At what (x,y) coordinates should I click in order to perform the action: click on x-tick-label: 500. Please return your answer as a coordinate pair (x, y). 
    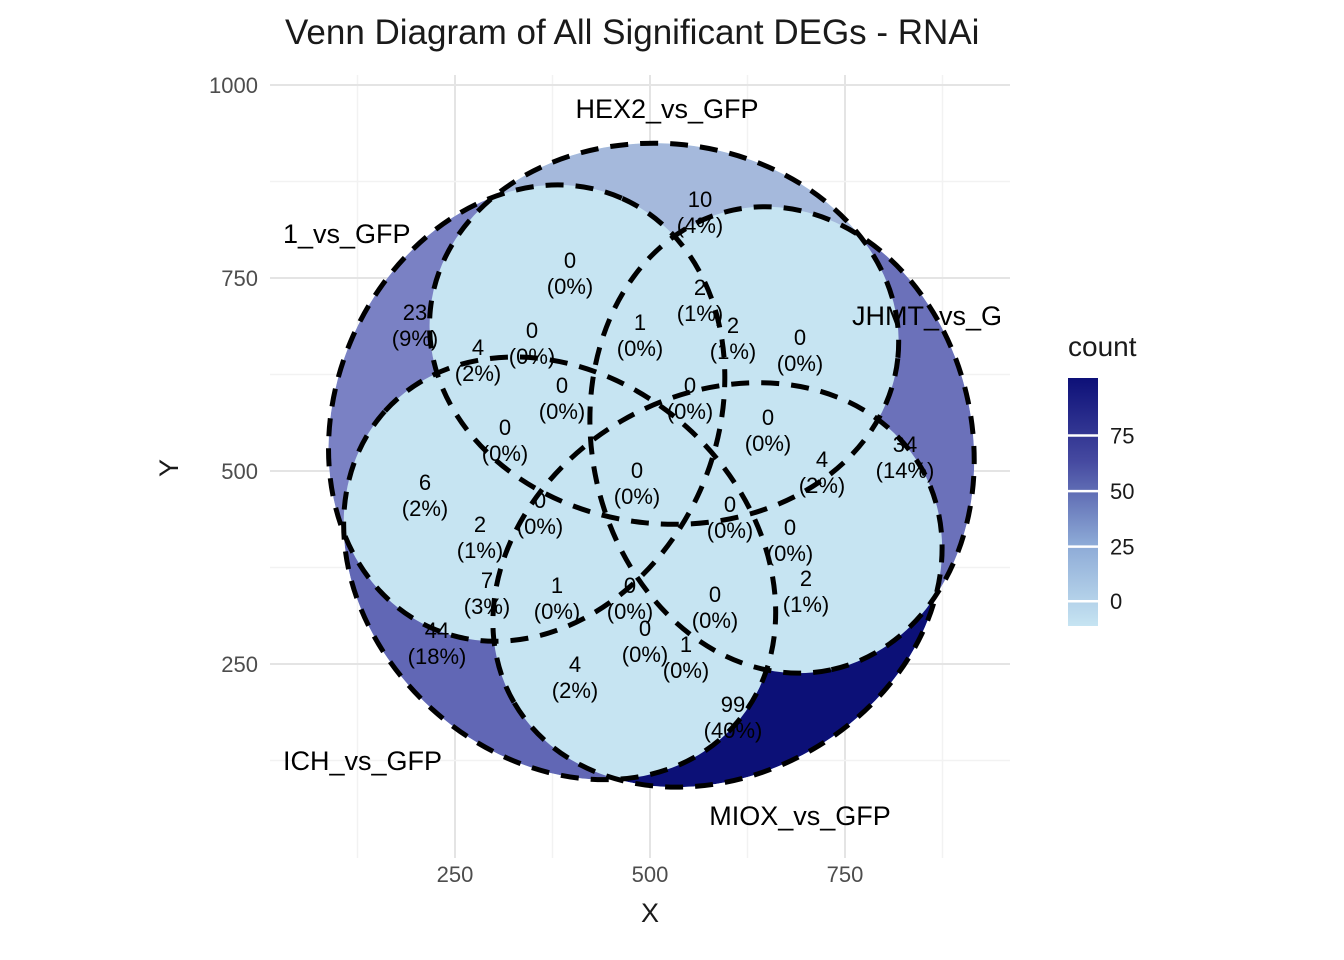
    Looking at the image, I should click on (650, 874).